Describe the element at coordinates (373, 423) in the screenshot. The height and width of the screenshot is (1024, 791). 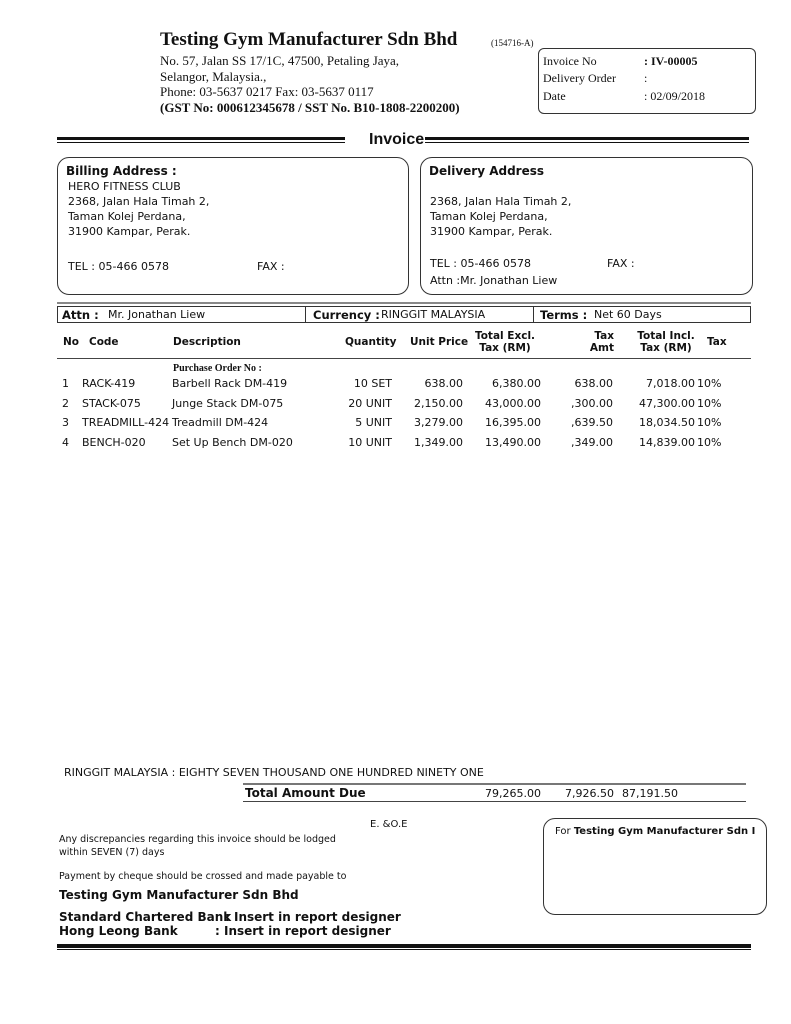
I see `cell-qty: 5 UNIT` at that location.